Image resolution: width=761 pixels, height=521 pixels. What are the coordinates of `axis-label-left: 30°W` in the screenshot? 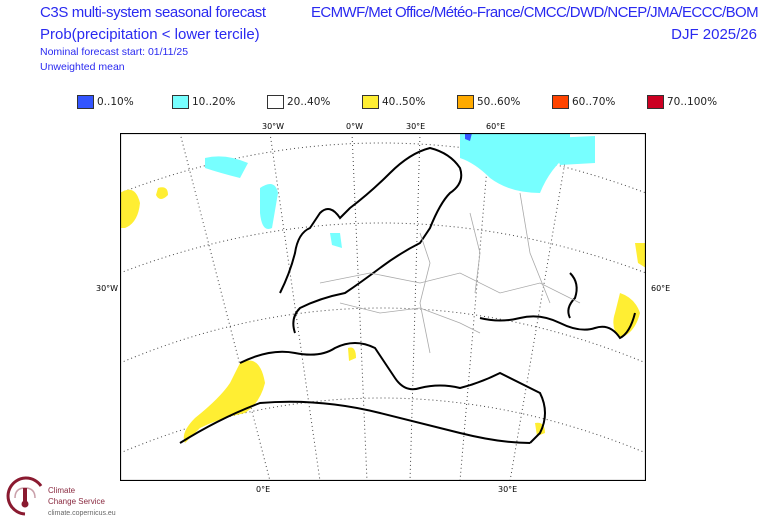 It's located at (107, 288).